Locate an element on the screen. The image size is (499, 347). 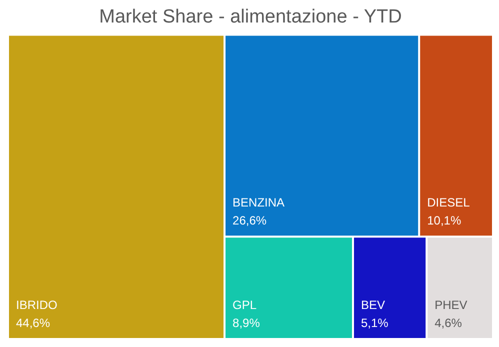
data-label: 26,6% is located at coordinates (249, 221).